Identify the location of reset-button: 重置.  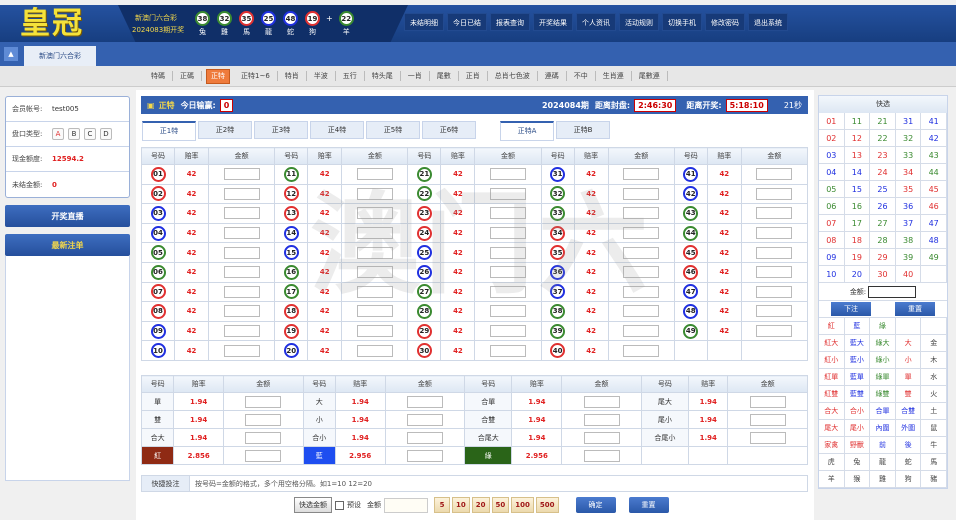
(648, 505).